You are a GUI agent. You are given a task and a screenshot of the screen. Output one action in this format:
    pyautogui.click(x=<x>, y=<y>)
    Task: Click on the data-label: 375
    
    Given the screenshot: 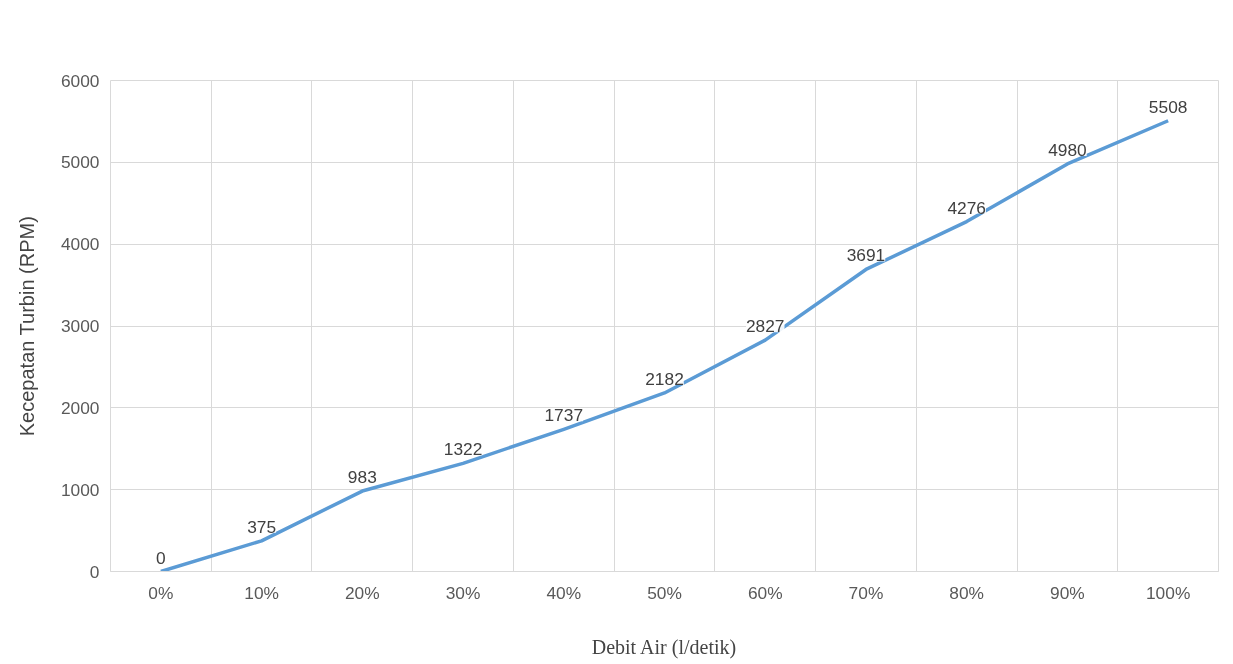 What is the action you would take?
    pyautogui.click(x=262, y=526)
    